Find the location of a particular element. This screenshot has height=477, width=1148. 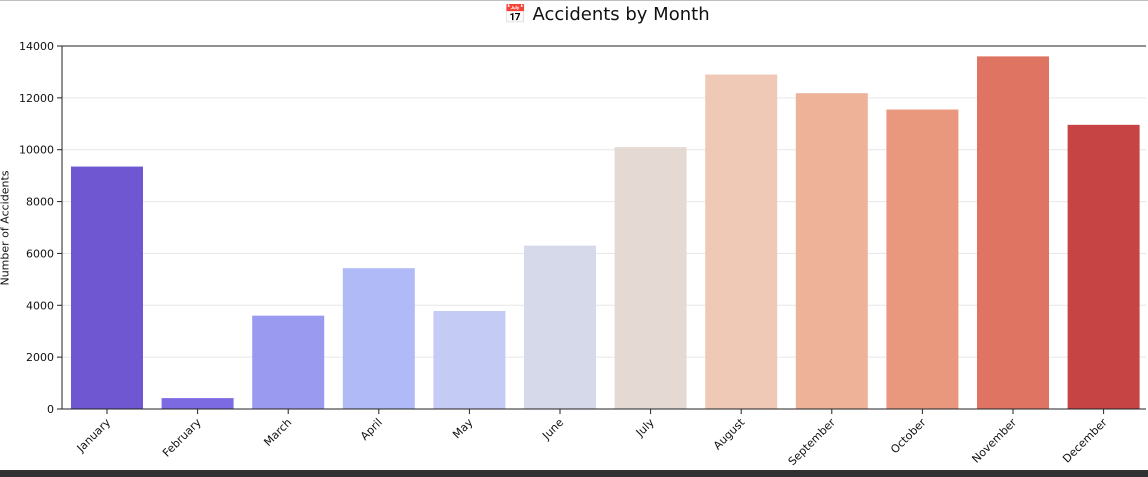

y-tick-label: 8000 is located at coordinates (40, 202).